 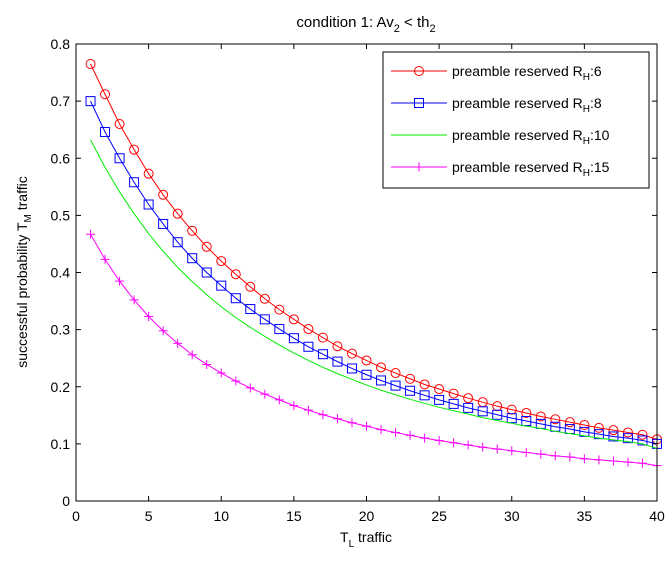 I want to click on x-tick-label: 35, so click(x=585, y=516).